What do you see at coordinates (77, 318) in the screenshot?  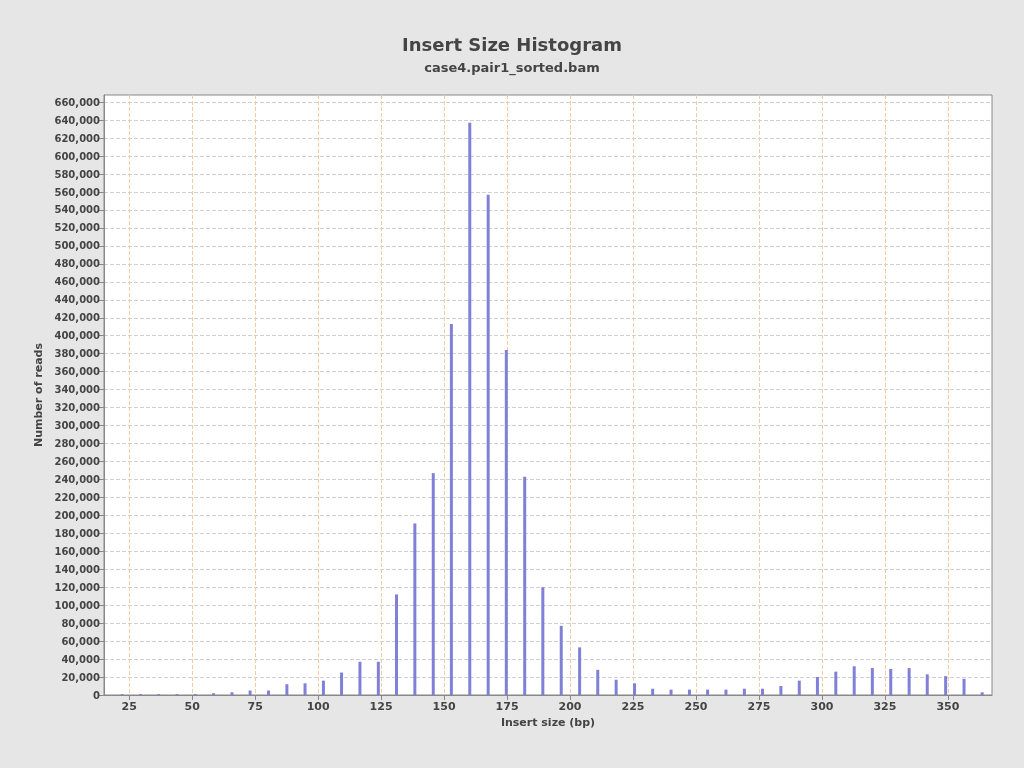 I see `y-tick-label: 420,000` at bounding box center [77, 318].